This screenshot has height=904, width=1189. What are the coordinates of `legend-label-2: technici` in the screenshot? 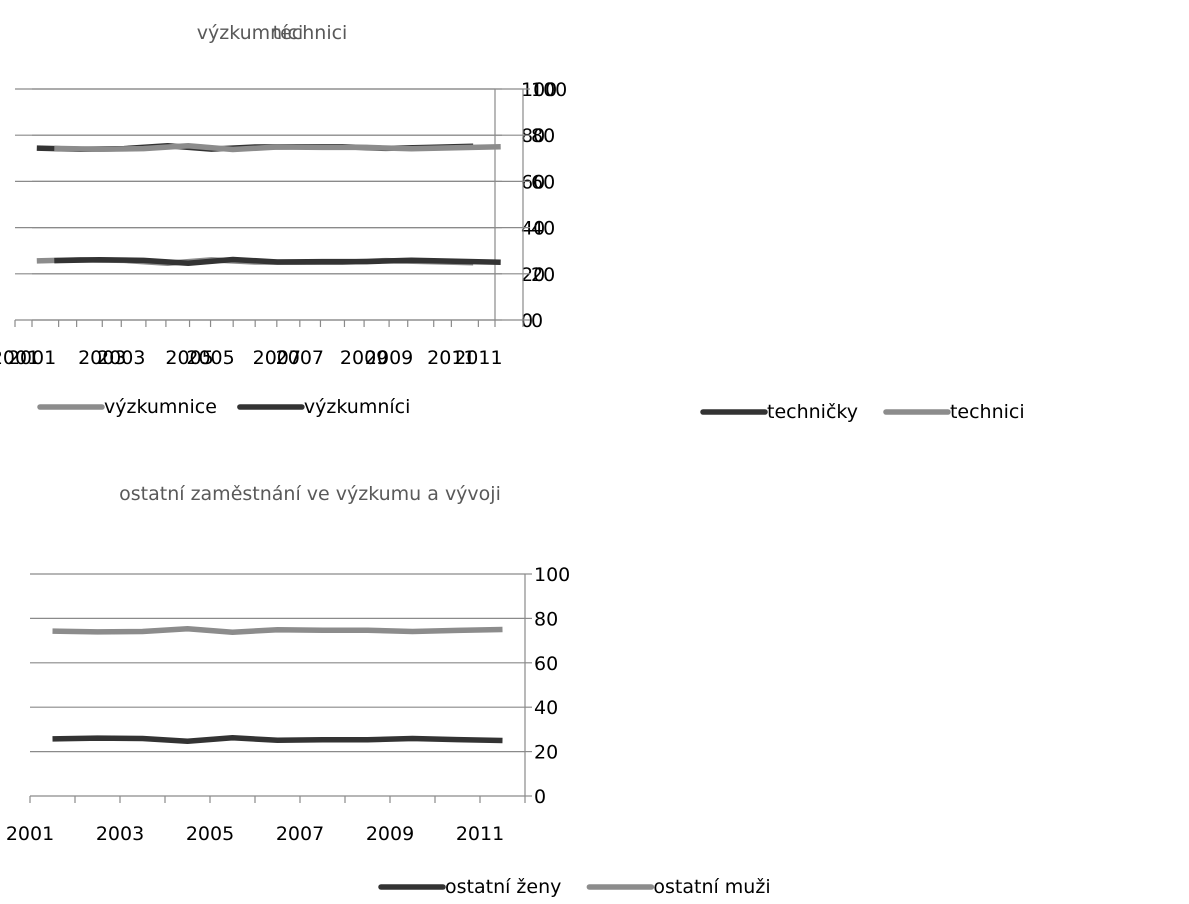 It's located at (987, 412).